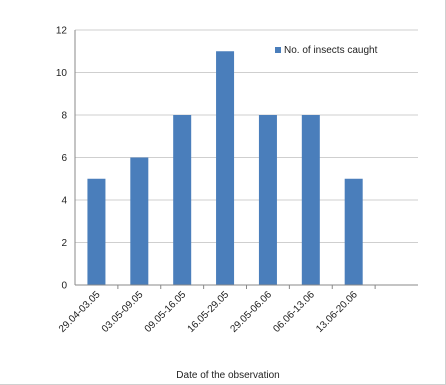 The height and width of the screenshot is (385, 446). I want to click on x-tick-label: 13.06-20.06, so click(337, 312).